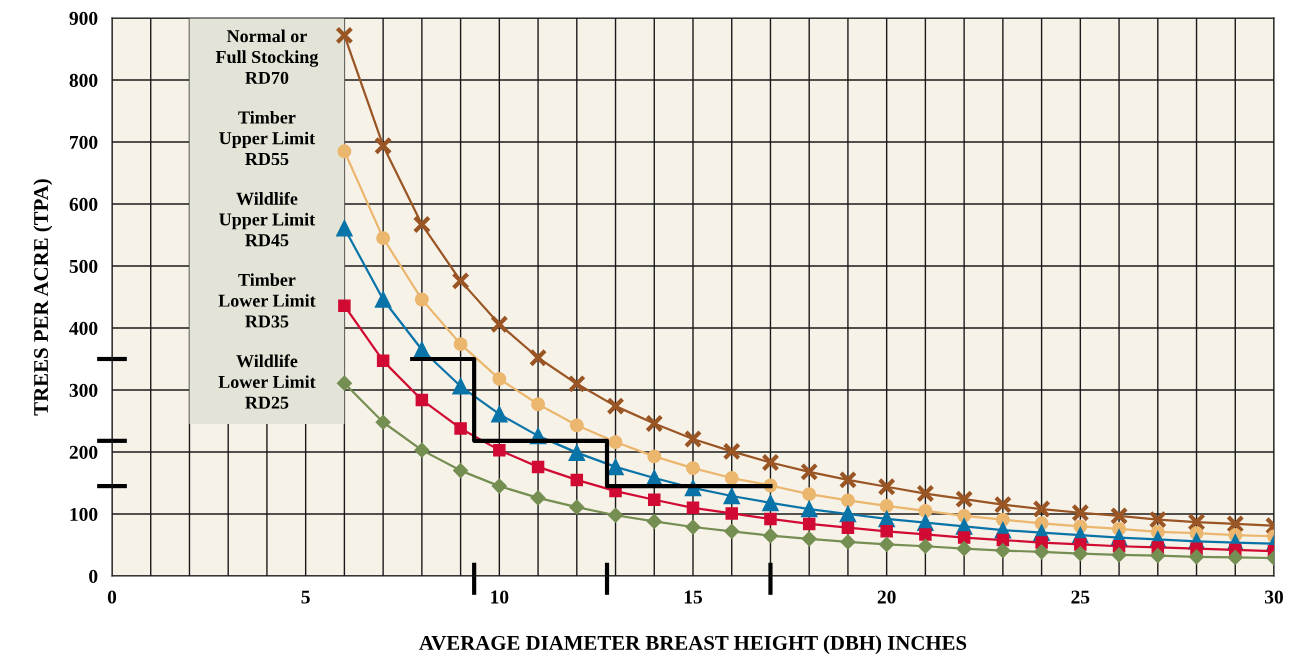 The width and height of the screenshot is (1301, 658). Describe the element at coordinates (267, 219) in the screenshot. I see `series-label: Wildlife Upper Limit RD45` at that location.